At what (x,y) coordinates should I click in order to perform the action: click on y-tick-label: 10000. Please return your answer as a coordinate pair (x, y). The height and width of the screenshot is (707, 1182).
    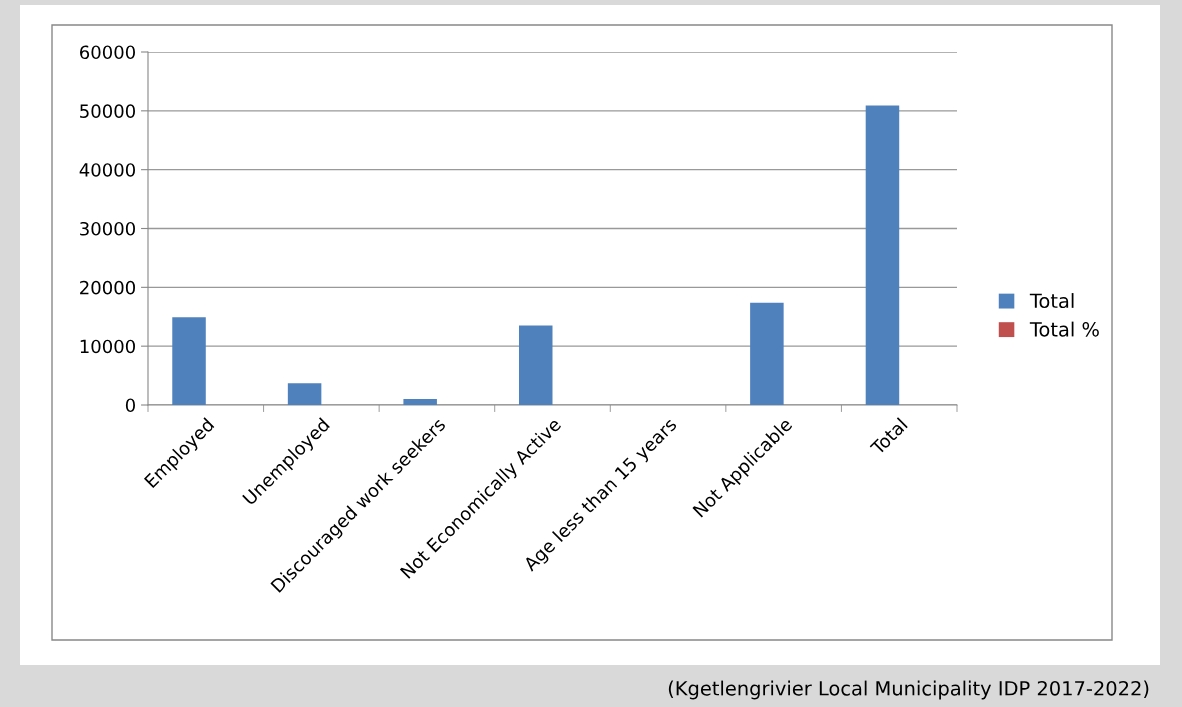
    Looking at the image, I should click on (107, 346).